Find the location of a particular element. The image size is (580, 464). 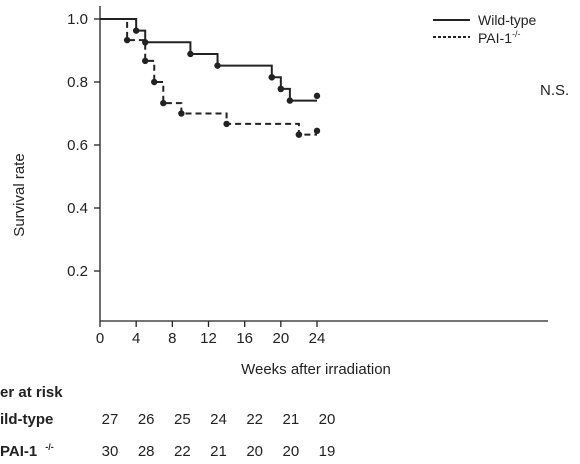

x-tick-label: 16 is located at coordinates (244, 338).